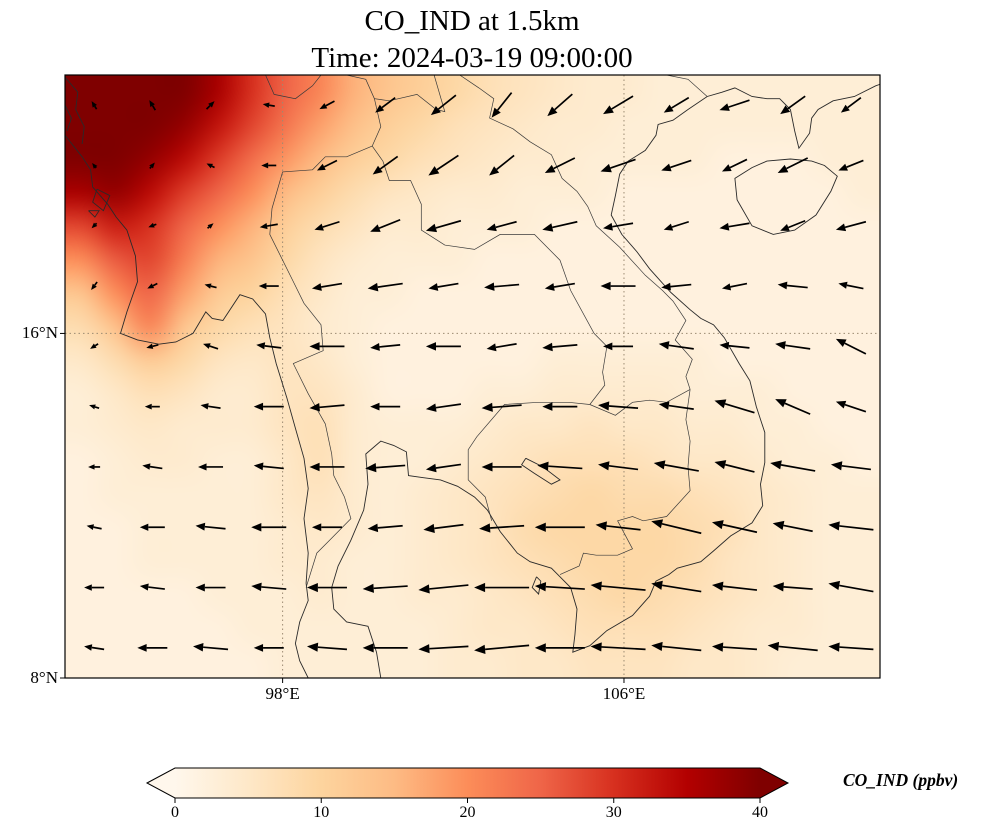  I want to click on chart-title: CO_IND at 1.5km, so click(472, 21).